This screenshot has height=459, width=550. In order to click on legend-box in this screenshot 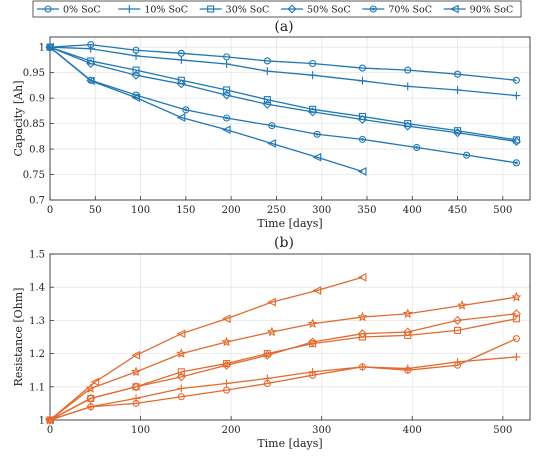, I will do `click(277, 9)`.